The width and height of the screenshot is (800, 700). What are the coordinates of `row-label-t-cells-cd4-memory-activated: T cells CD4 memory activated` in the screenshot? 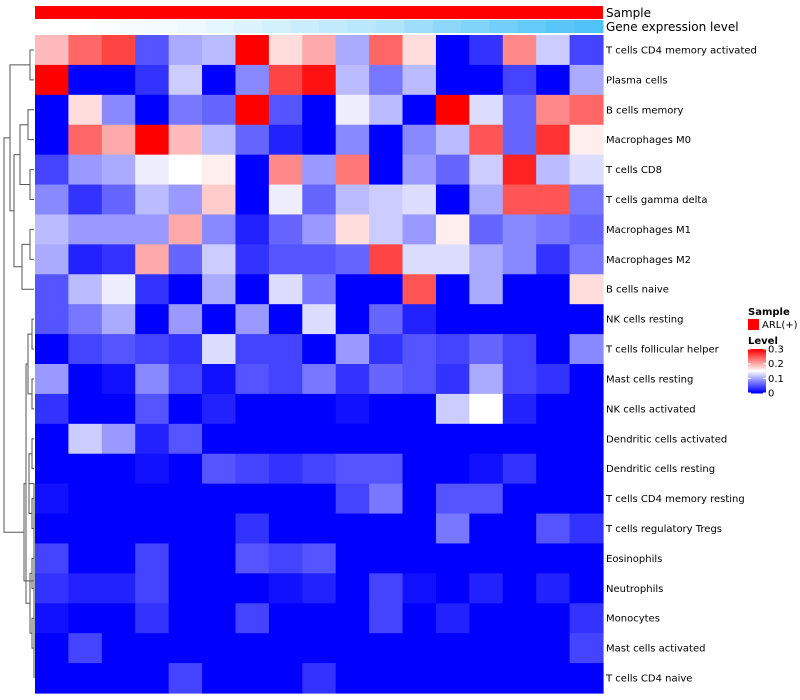 It's located at (681, 51).